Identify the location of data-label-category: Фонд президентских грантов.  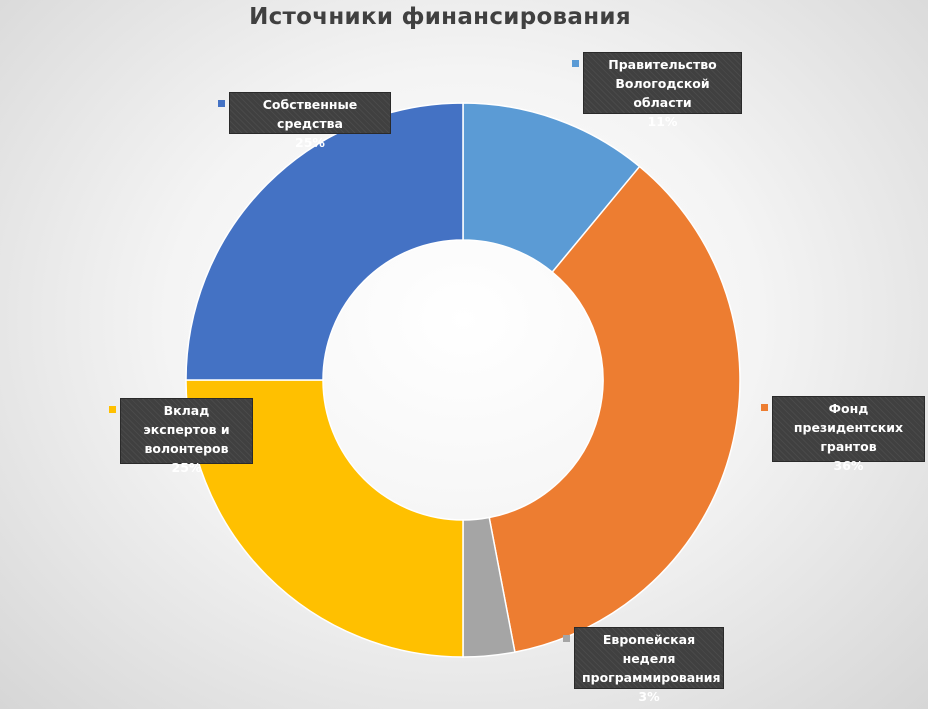
(848, 427).